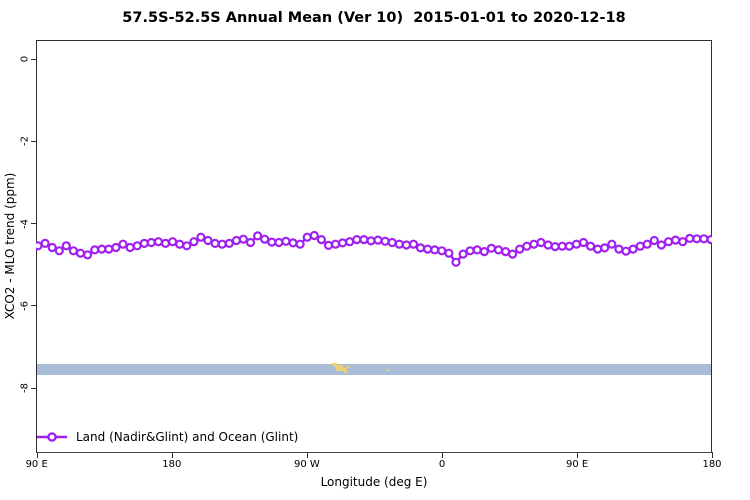 This screenshot has height=500, width=750. Describe the element at coordinates (172, 464) in the screenshot. I see `x-tick-label: 180` at that location.